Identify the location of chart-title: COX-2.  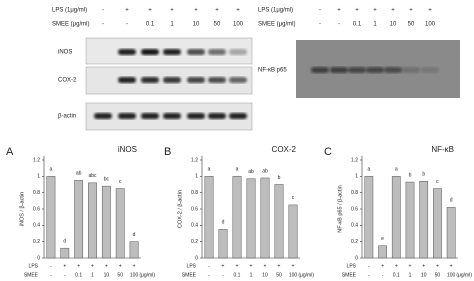
(284, 149).